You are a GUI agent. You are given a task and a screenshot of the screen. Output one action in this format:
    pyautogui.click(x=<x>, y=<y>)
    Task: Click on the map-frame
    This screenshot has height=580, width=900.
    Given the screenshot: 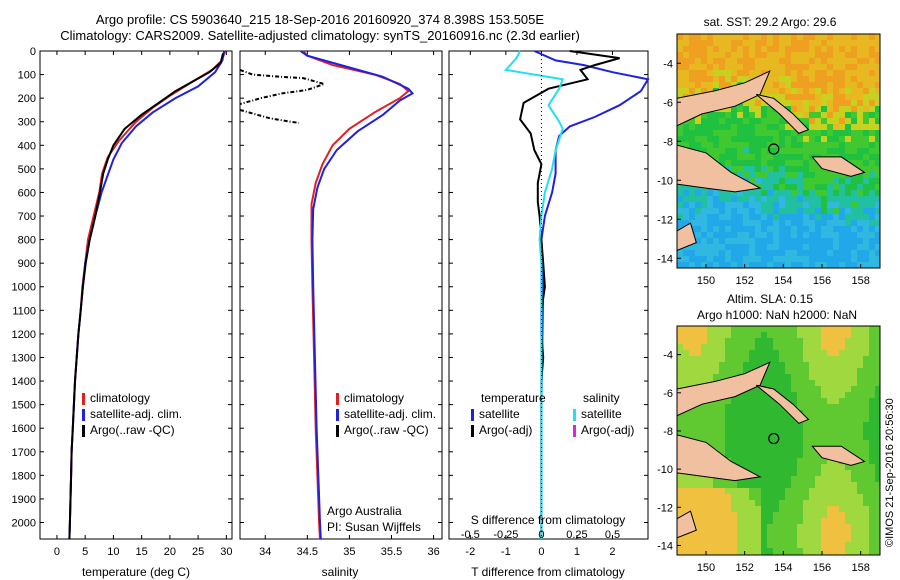 What is the action you would take?
    pyautogui.click(x=778, y=440)
    